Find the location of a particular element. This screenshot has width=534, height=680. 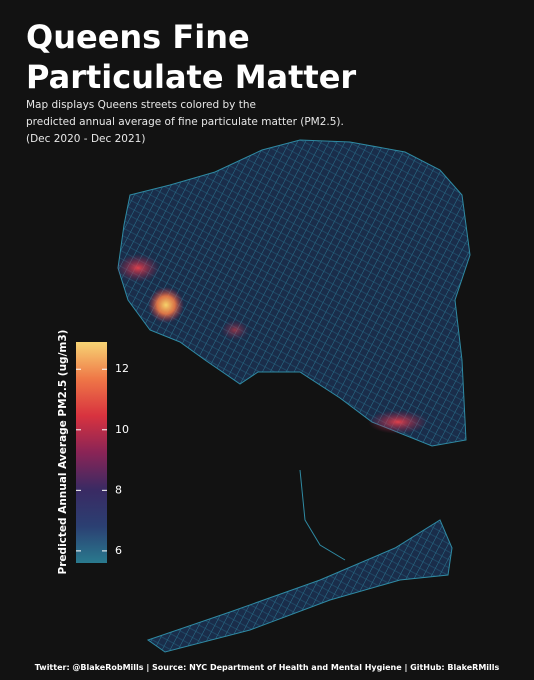

title-line: Queens Fine is located at coordinates (138, 37).